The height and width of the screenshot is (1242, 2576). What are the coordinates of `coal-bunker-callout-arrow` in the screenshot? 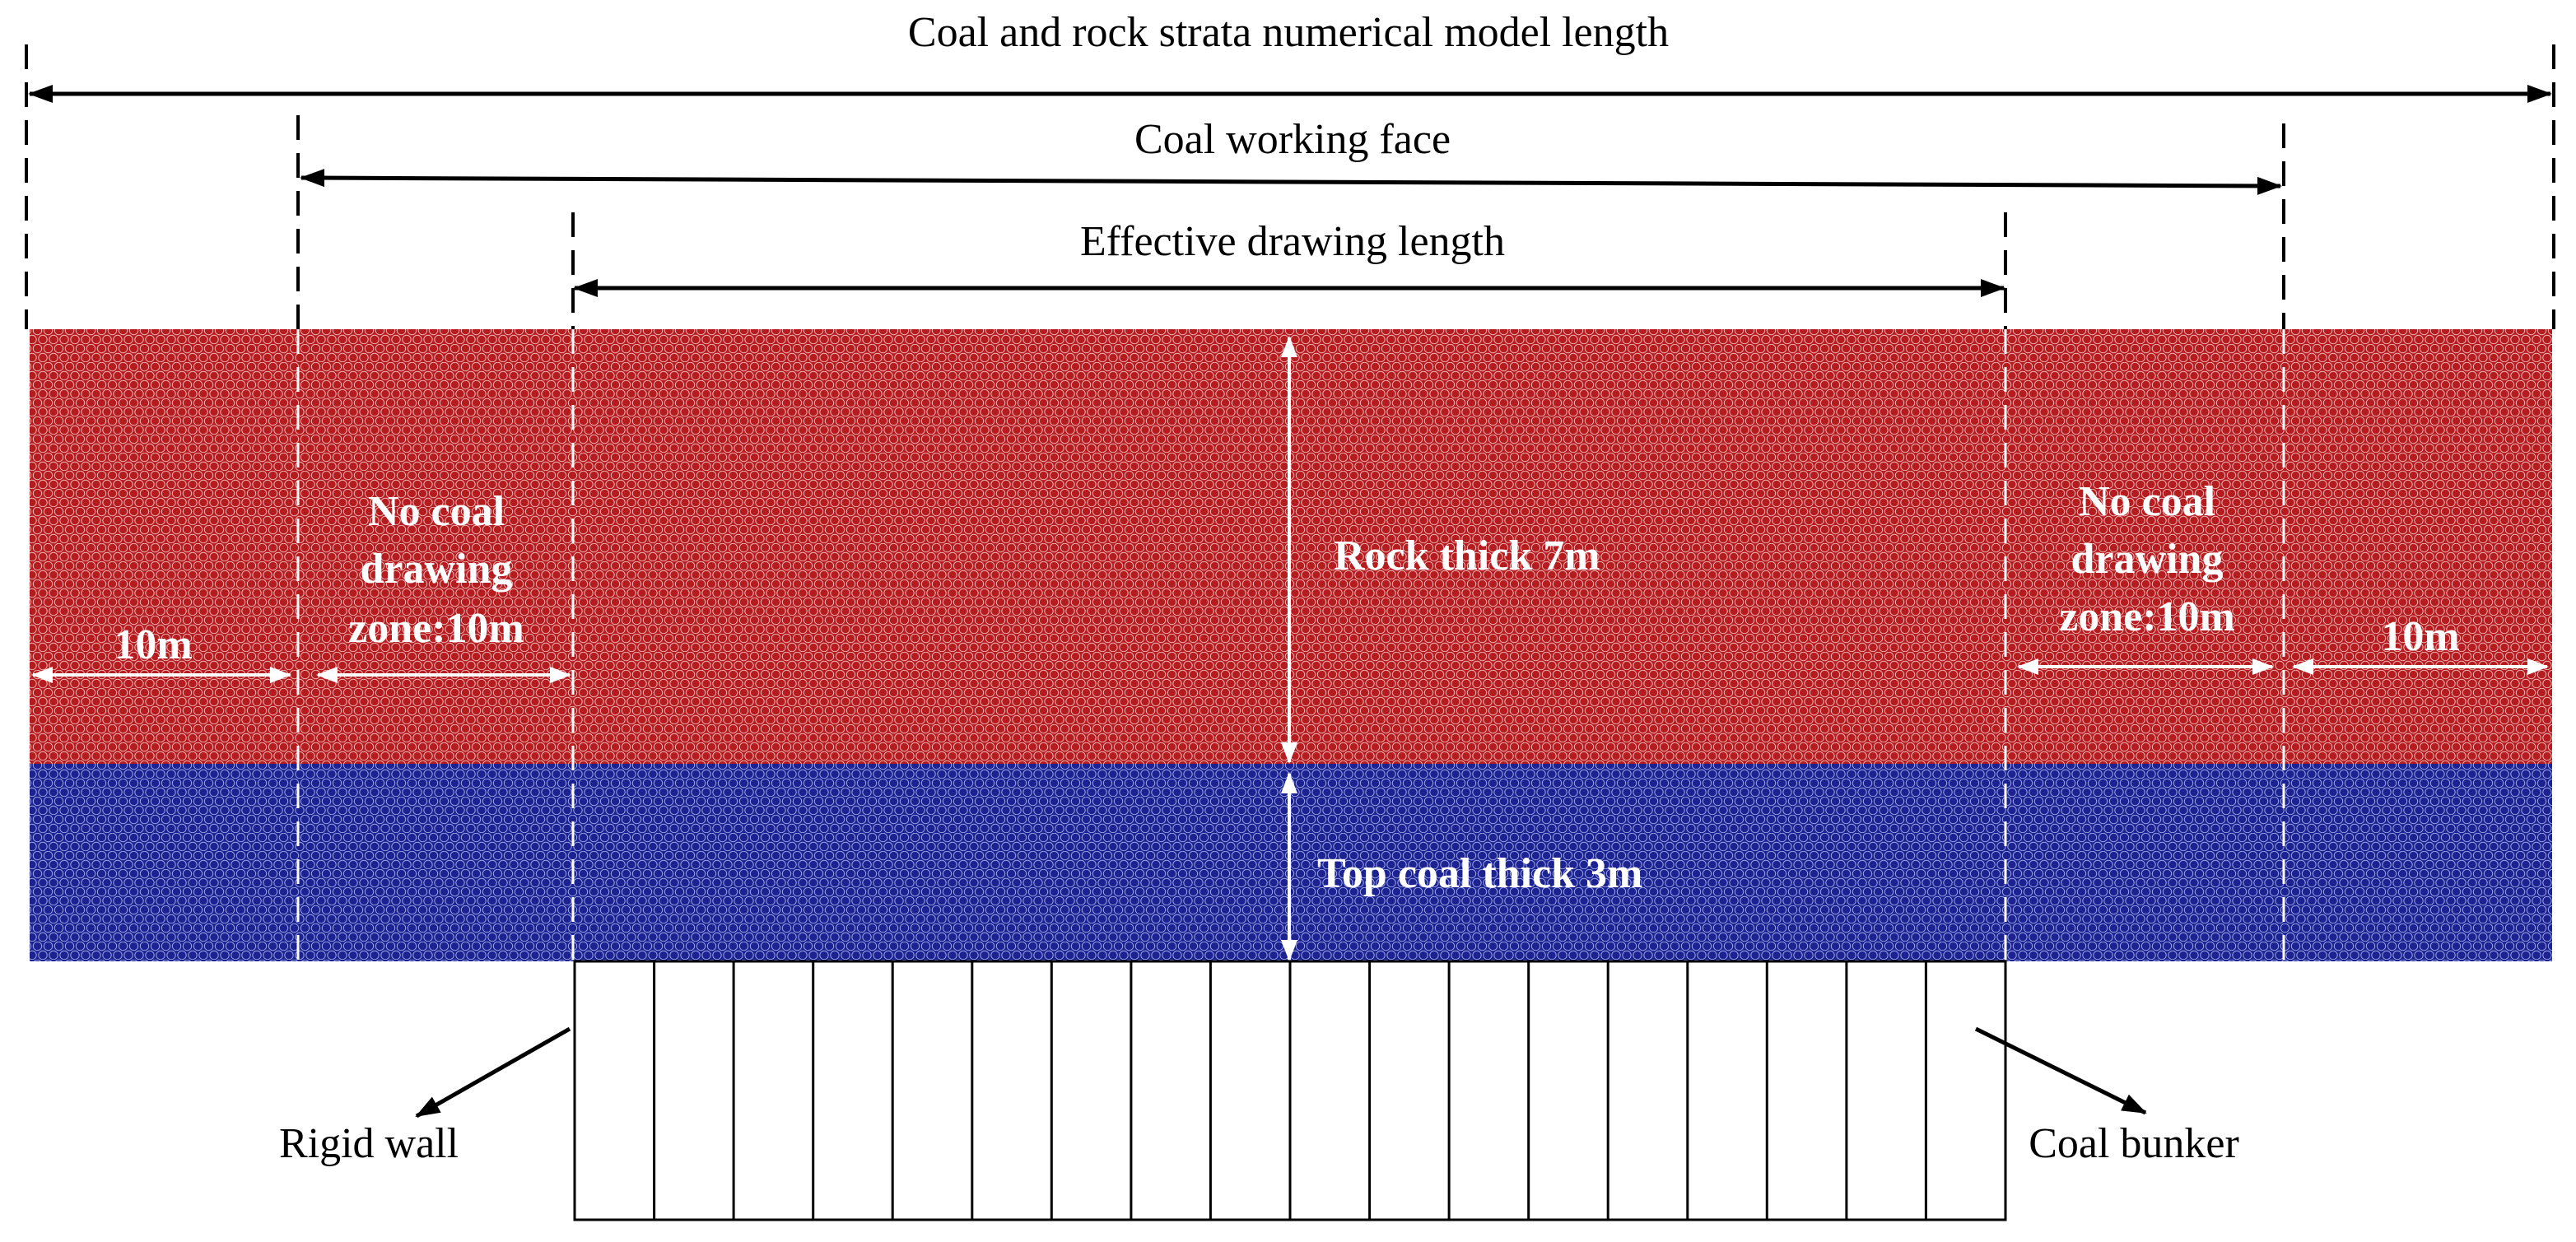 It's located at (2060, 1070).